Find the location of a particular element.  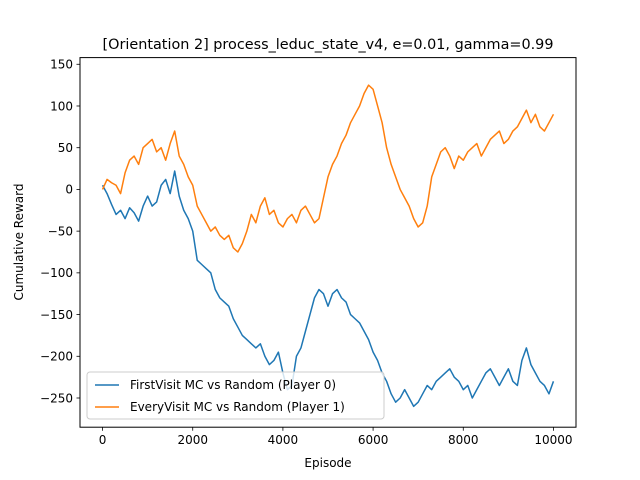

y-tick-label: 100 is located at coordinates (61, 106).